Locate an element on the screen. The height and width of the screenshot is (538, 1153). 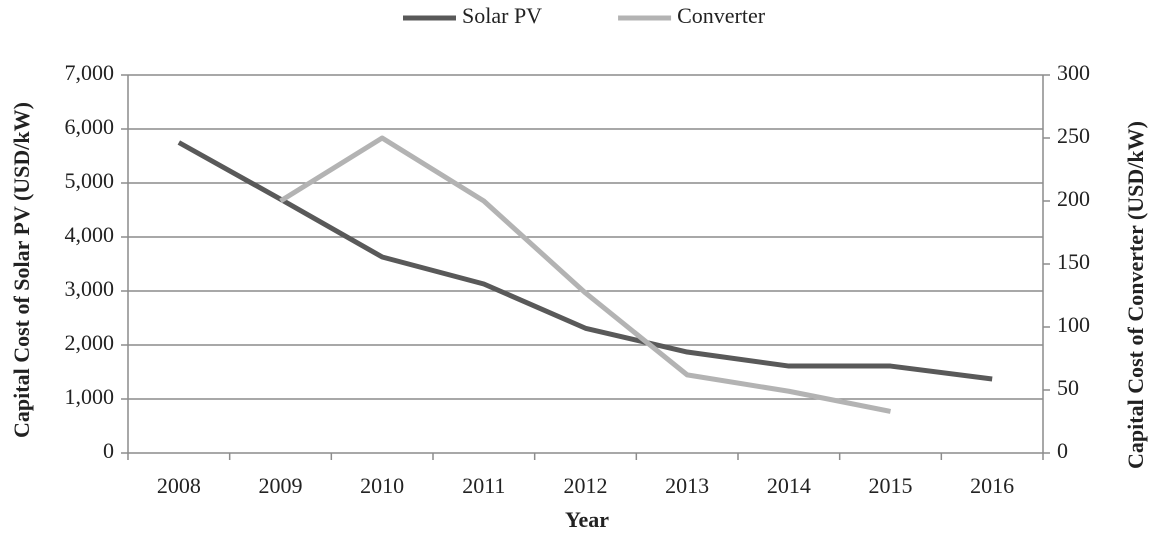
y-tick-label: 0 is located at coordinates (108, 450).